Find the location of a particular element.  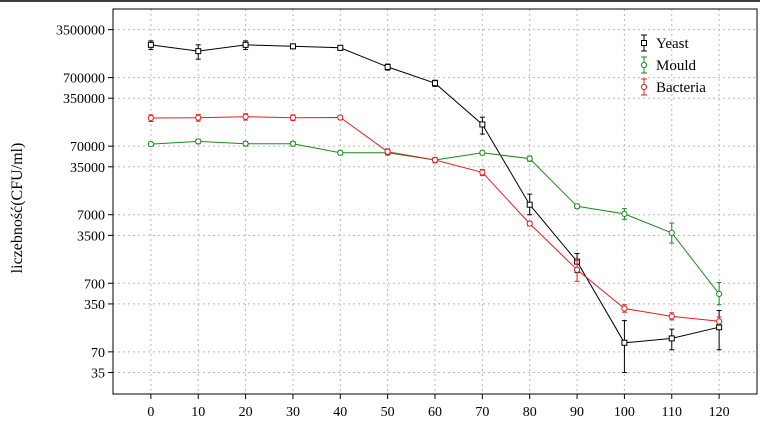

legend-label: Mould is located at coordinates (676, 66).